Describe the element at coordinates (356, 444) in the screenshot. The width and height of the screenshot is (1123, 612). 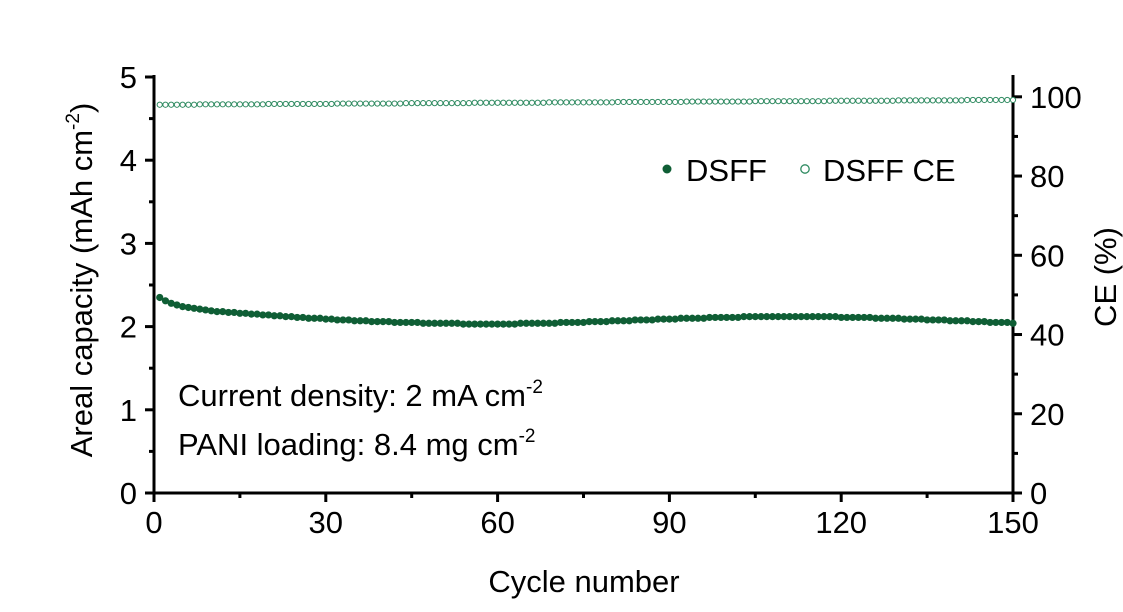
I see `annotation-pani-loading: PANI loading: 8.4 mg cm-2` at that location.